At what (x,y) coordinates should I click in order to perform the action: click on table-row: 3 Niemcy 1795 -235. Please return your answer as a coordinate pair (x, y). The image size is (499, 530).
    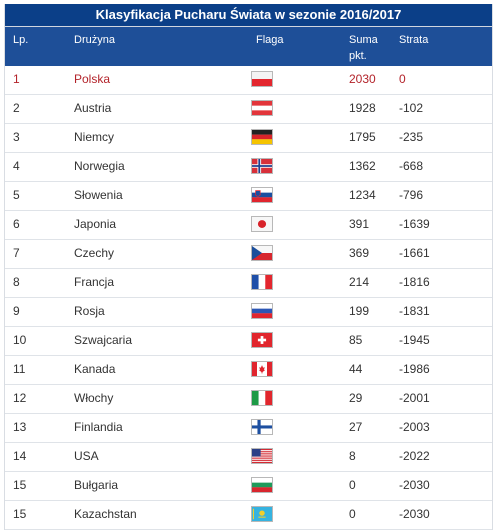
    Looking at the image, I should click on (248, 138).